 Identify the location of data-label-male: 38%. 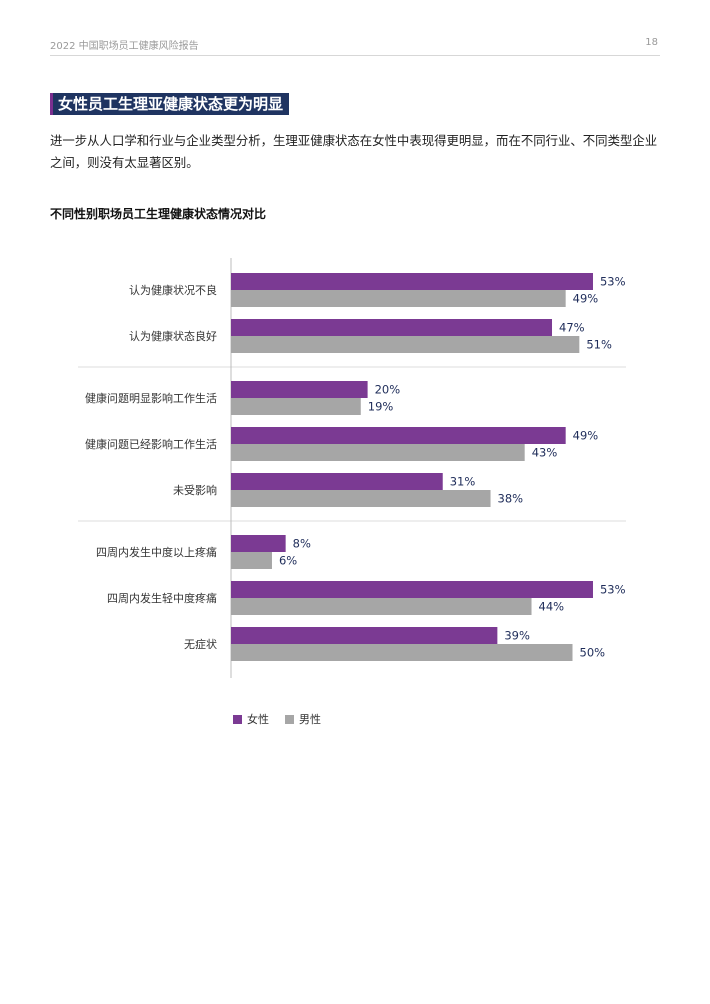
(511, 499).